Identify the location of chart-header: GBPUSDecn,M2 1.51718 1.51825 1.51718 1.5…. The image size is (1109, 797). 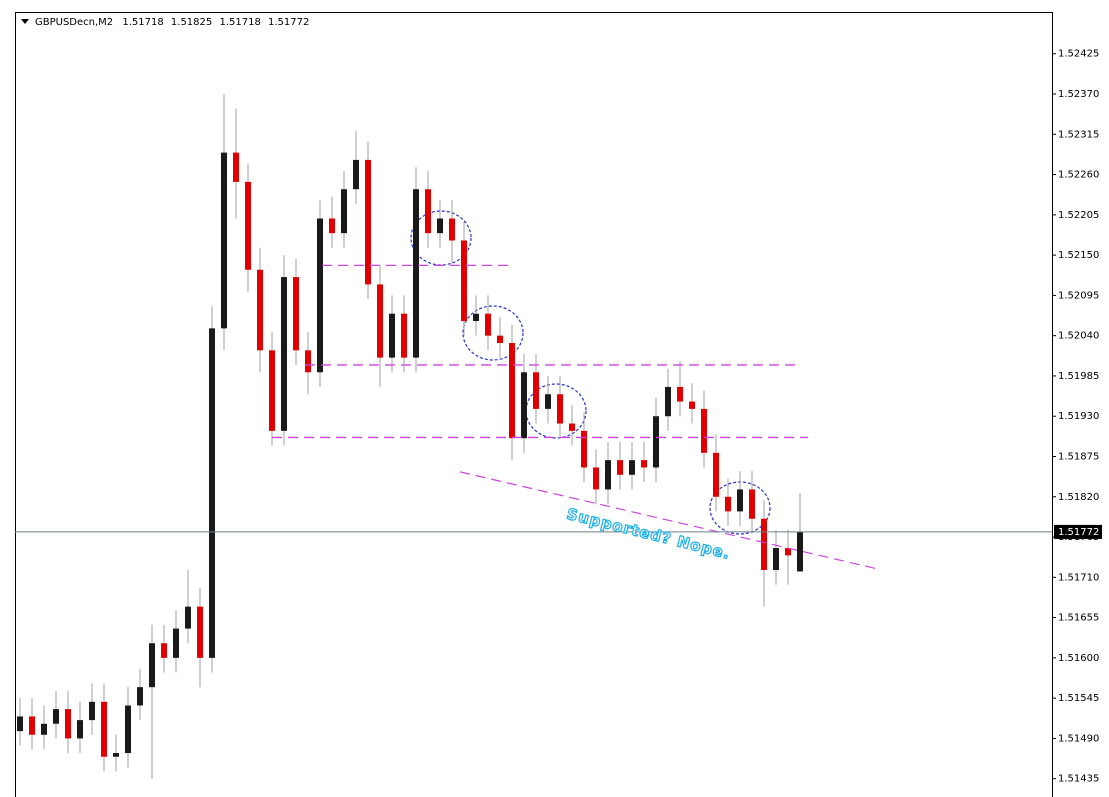
(172, 22).